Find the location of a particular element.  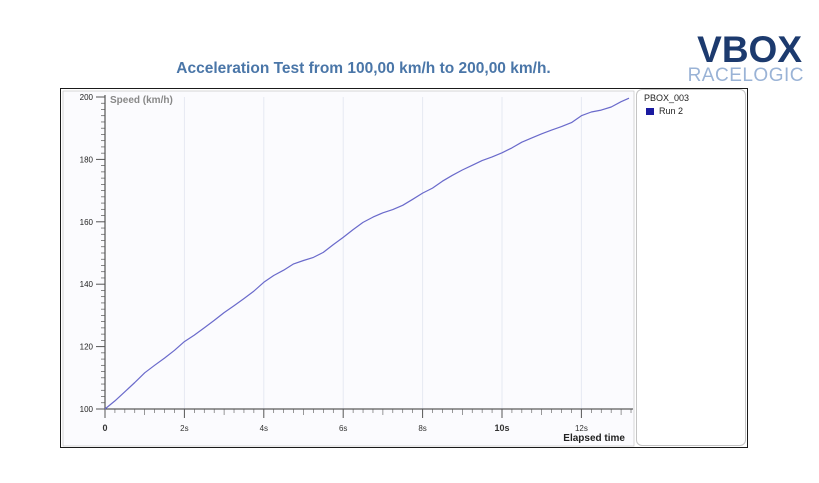

logo-main-text: VBOX is located at coordinates (749, 49).